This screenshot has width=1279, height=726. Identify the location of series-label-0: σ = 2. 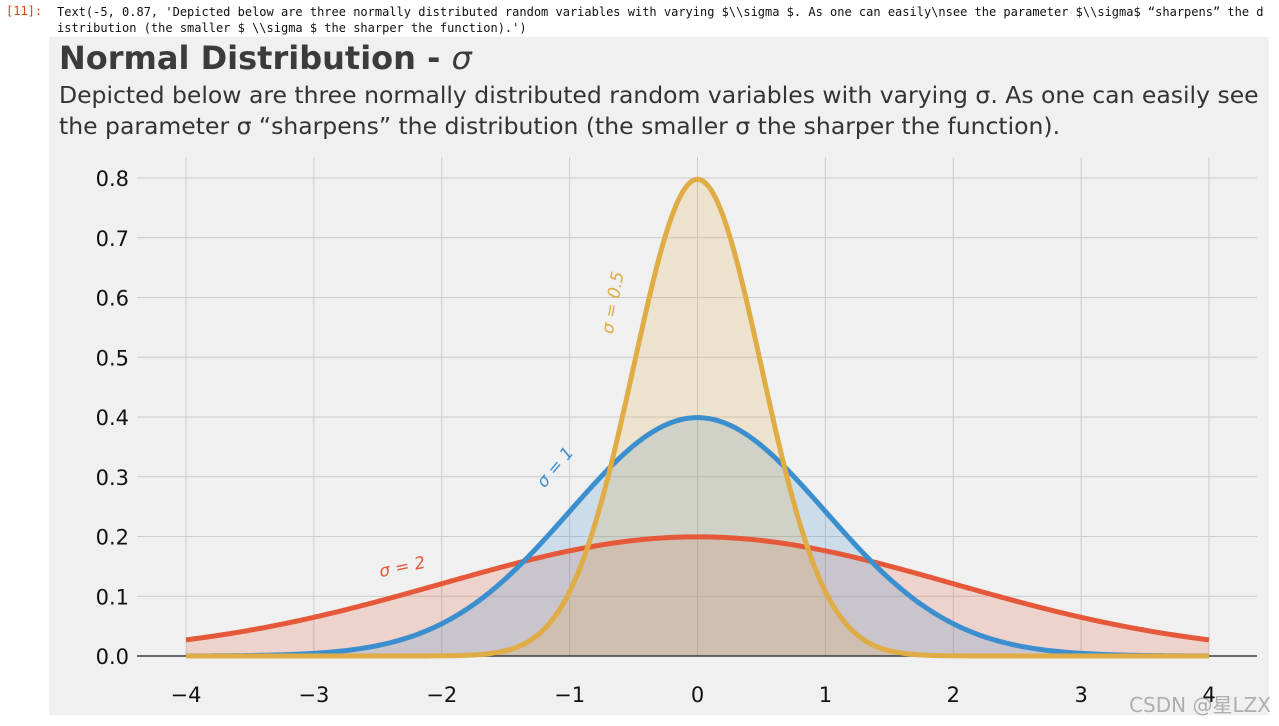
(402, 567).